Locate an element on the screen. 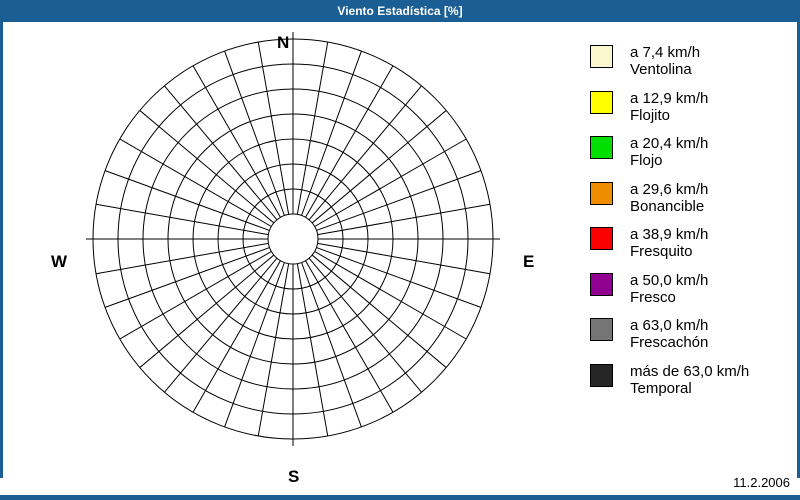 Image resolution: width=800 pixels, height=500 pixels. legend-item: más de 63,0 km/h Temporal is located at coordinates (669, 380).